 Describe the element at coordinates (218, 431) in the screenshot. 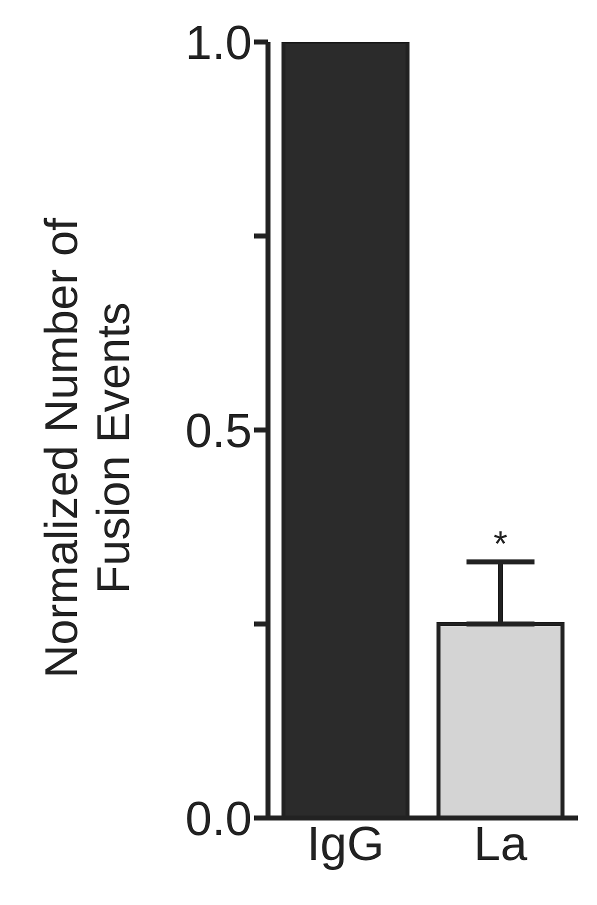

I see `y-tick-label: 0.5` at that location.